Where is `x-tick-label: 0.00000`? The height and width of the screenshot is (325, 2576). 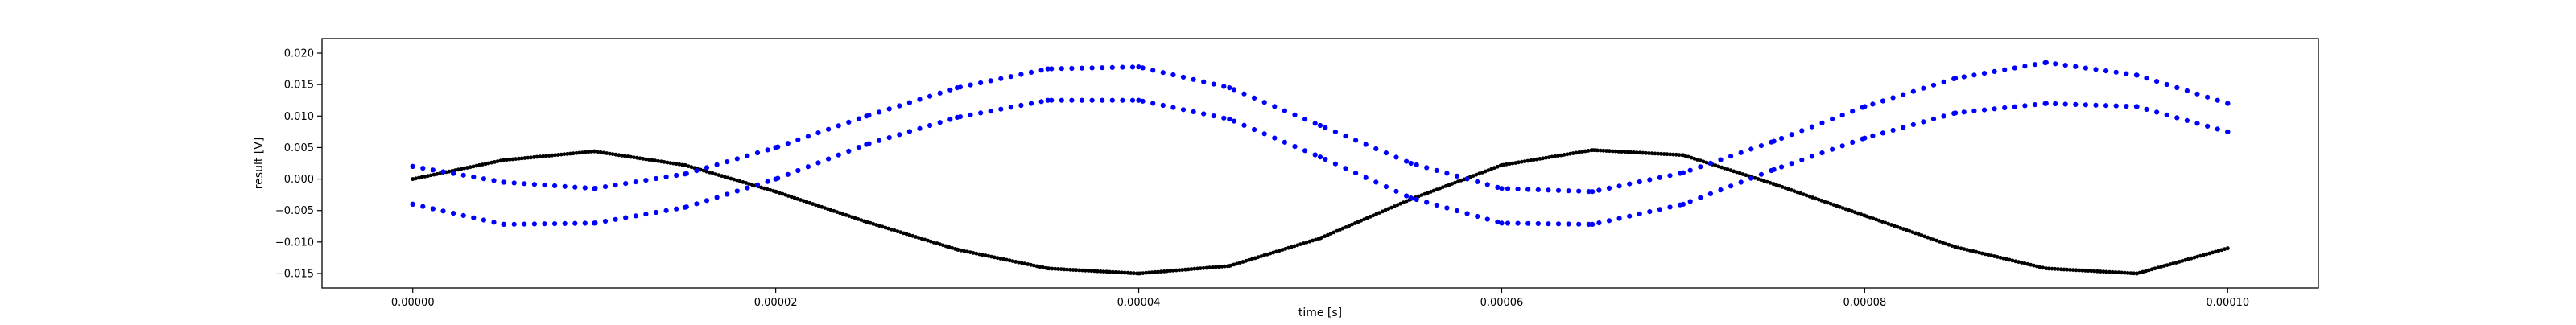 x-tick-label: 0.00000 is located at coordinates (413, 303).